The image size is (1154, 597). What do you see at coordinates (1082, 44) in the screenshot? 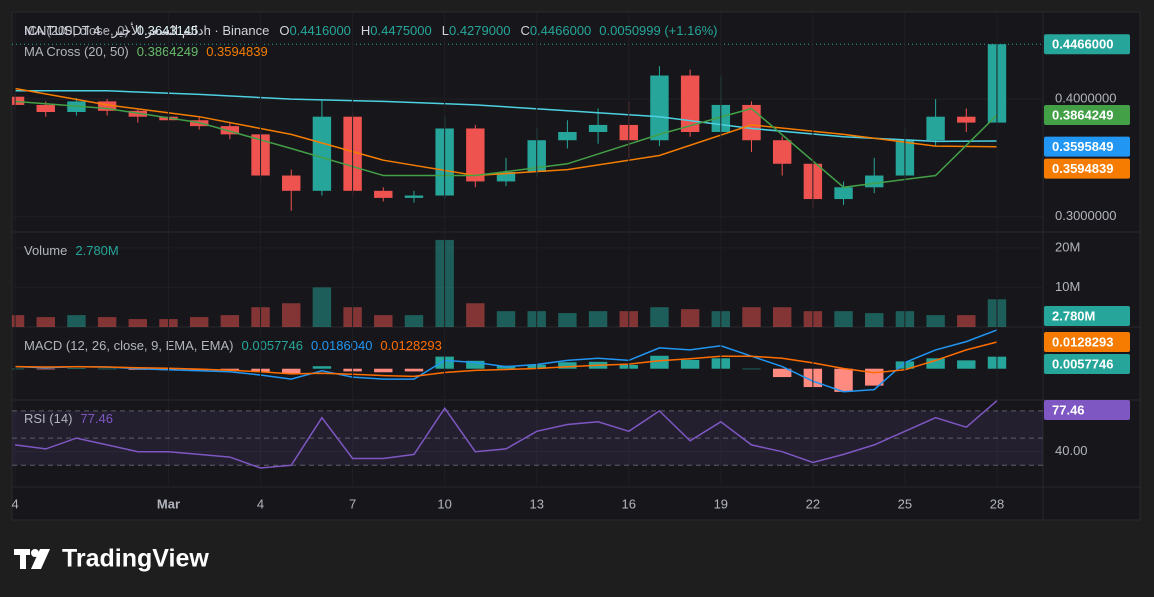
I see `price-label: 0.4466000` at bounding box center [1082, 44].